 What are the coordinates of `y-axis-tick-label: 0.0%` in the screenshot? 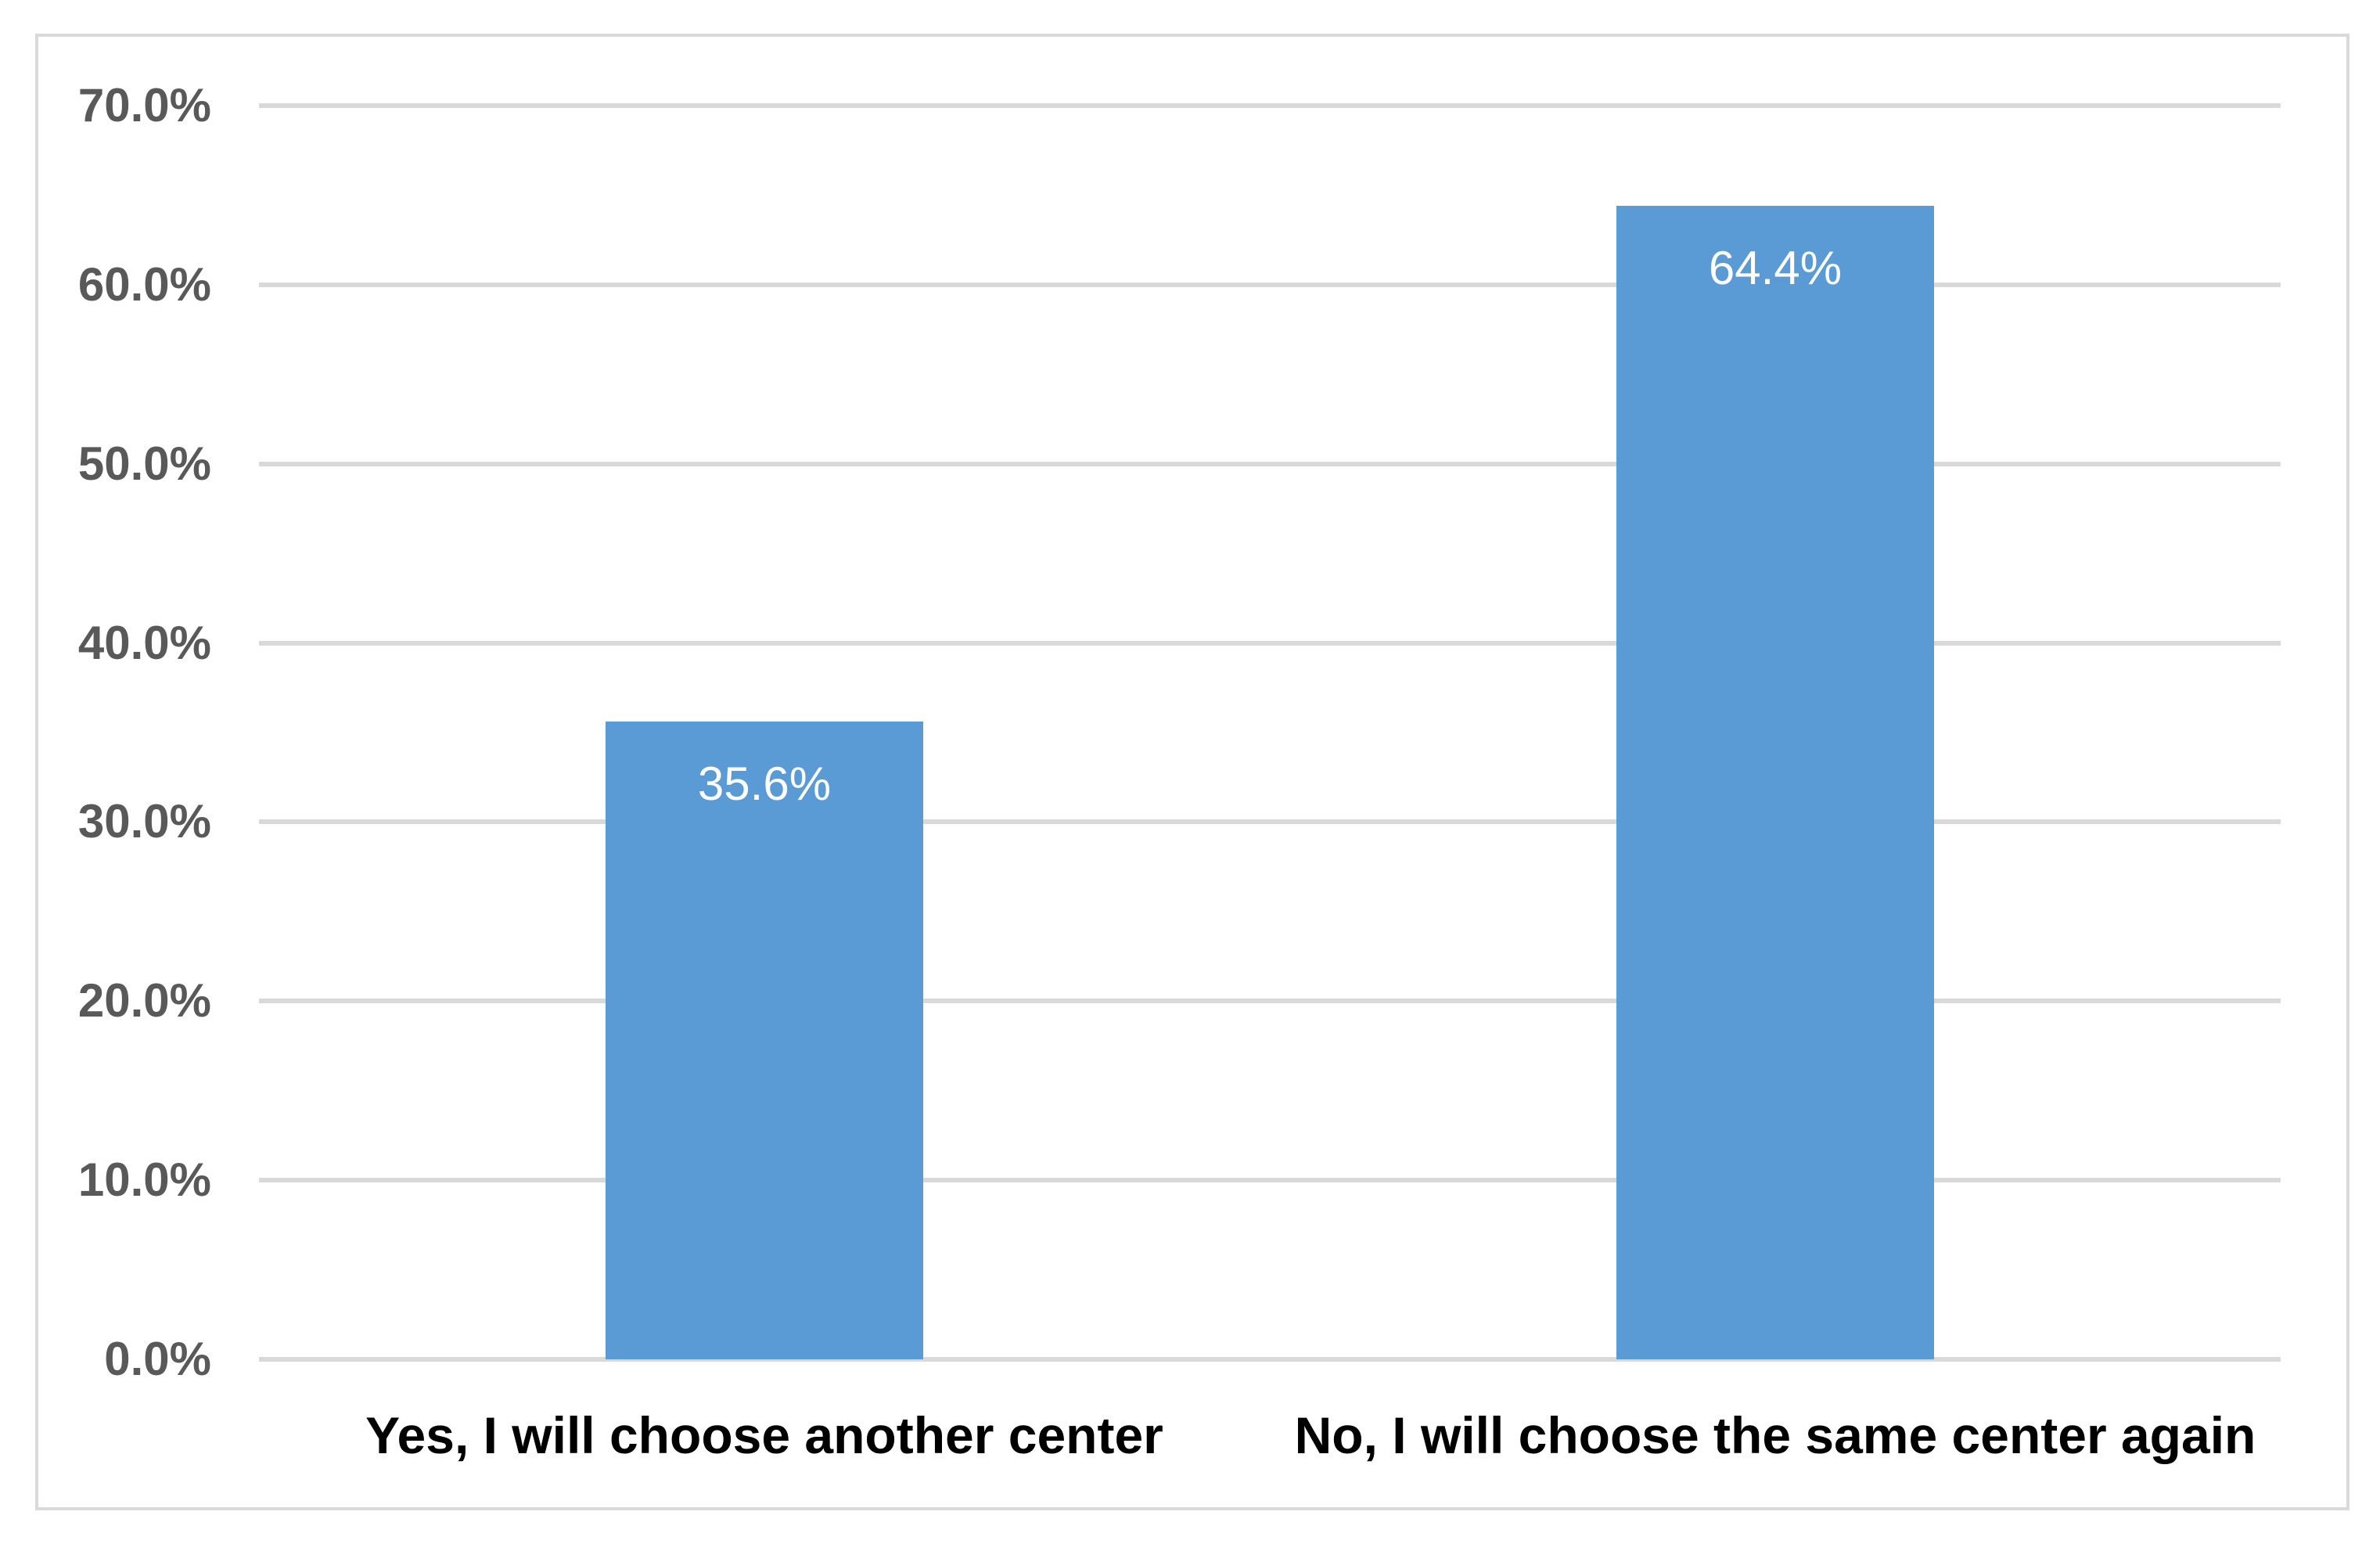 It's located at (157, 1359).